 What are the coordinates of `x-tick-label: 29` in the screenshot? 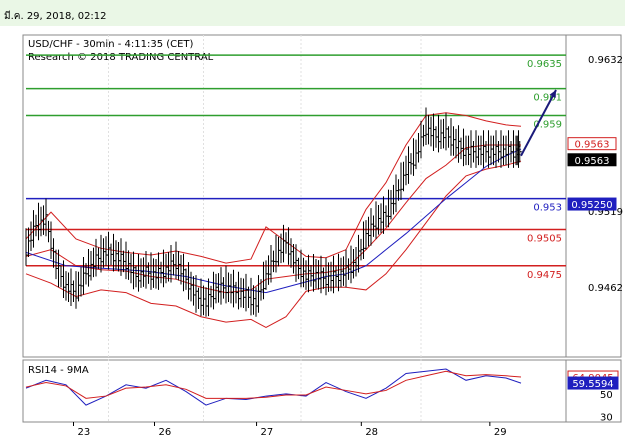 It's located at (500, 432).